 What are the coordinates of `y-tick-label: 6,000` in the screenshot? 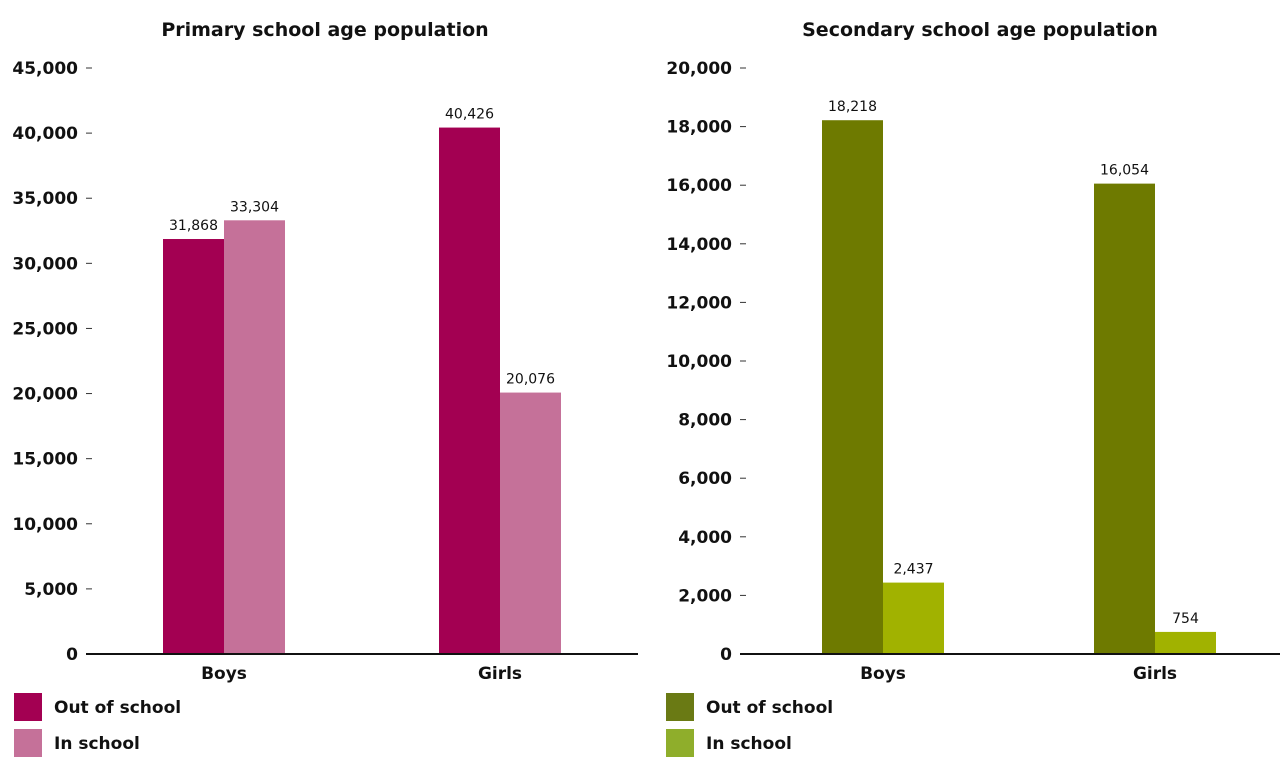 It's located at (705, 479).